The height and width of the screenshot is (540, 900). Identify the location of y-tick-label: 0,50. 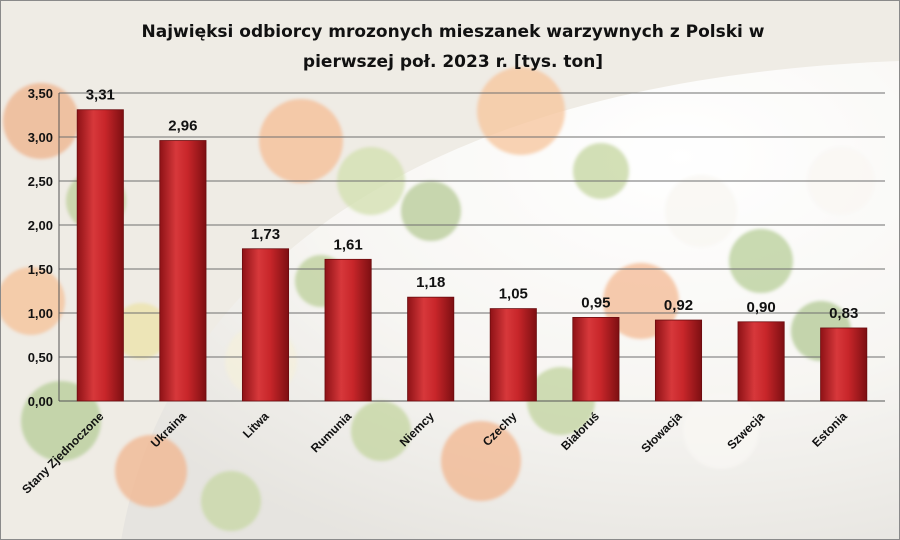
(40, 357).